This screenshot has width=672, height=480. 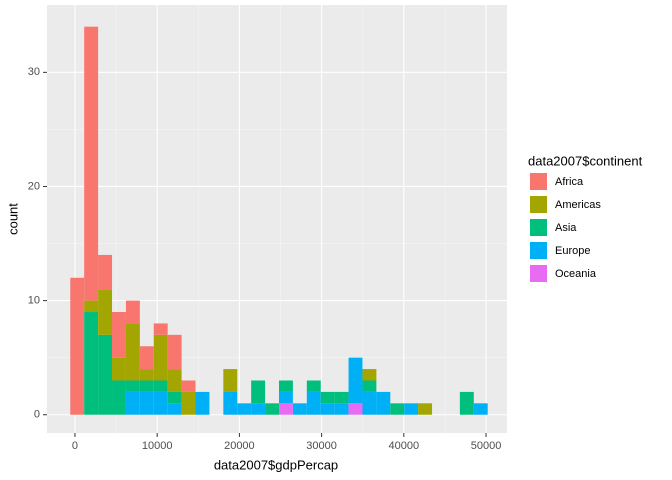 I want to click on x-axis-title: data2007$gdpPercap, so click(x=276, y=464).